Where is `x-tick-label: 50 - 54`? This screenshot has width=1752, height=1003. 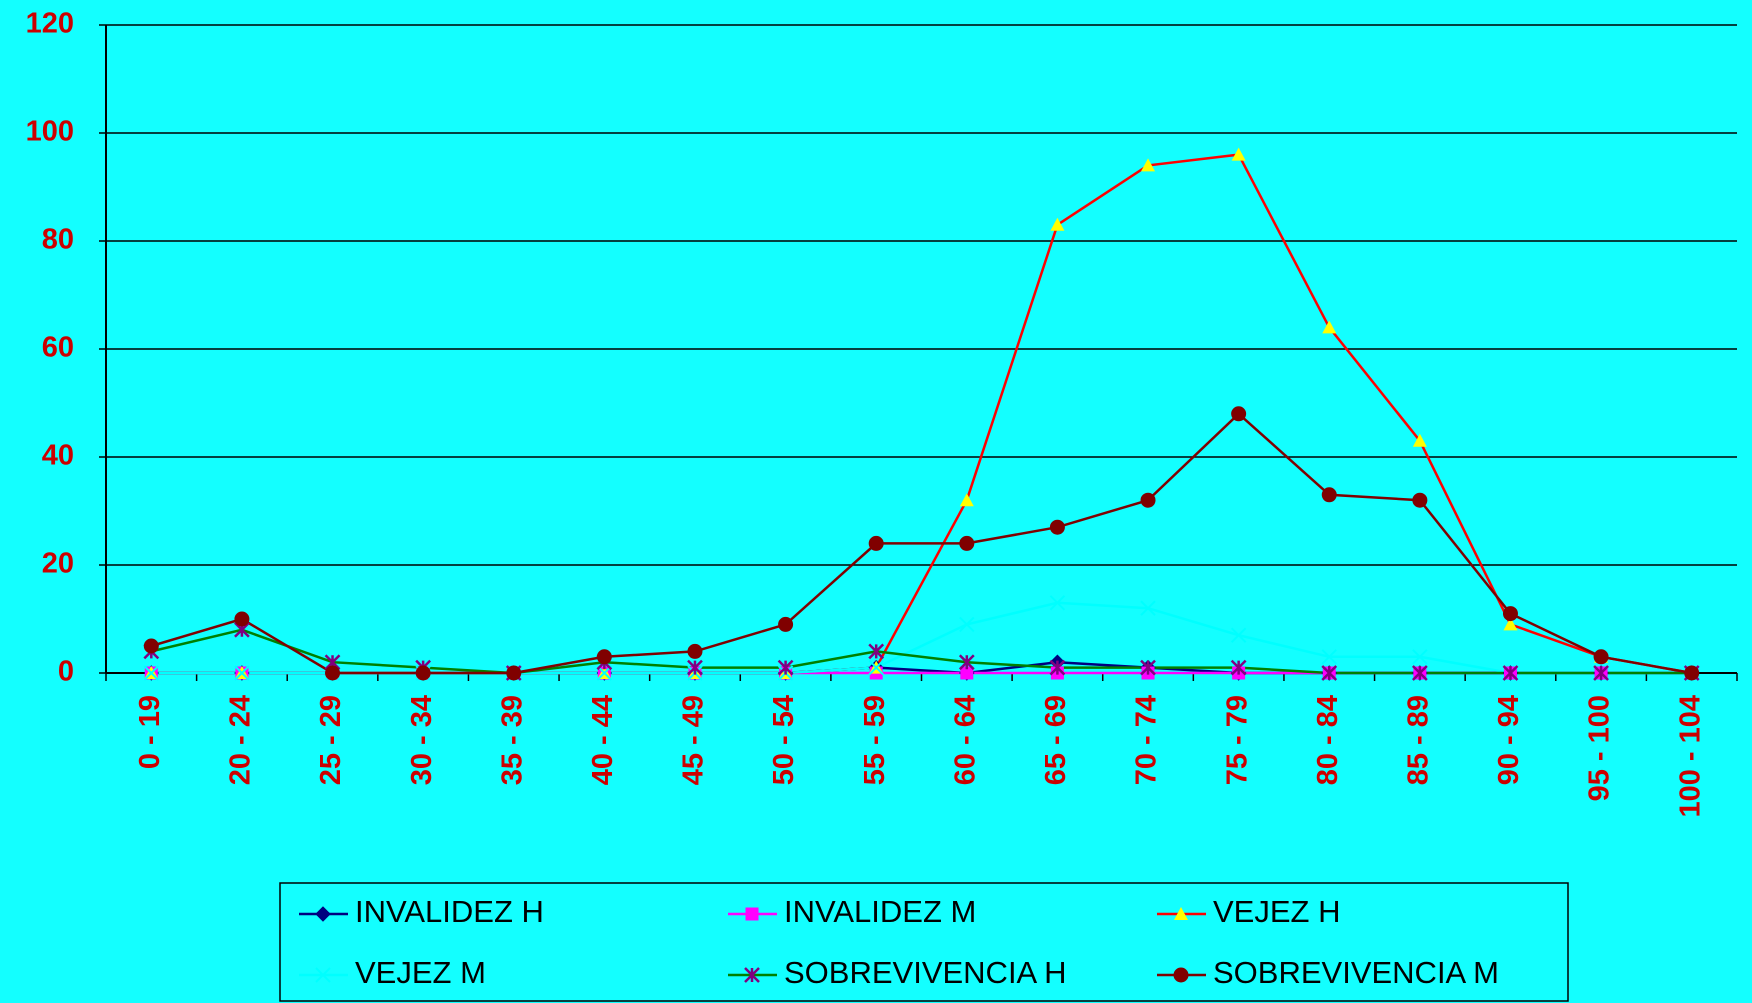 x-tick-label: 50 - 54 is located at coordinates (784, 740).